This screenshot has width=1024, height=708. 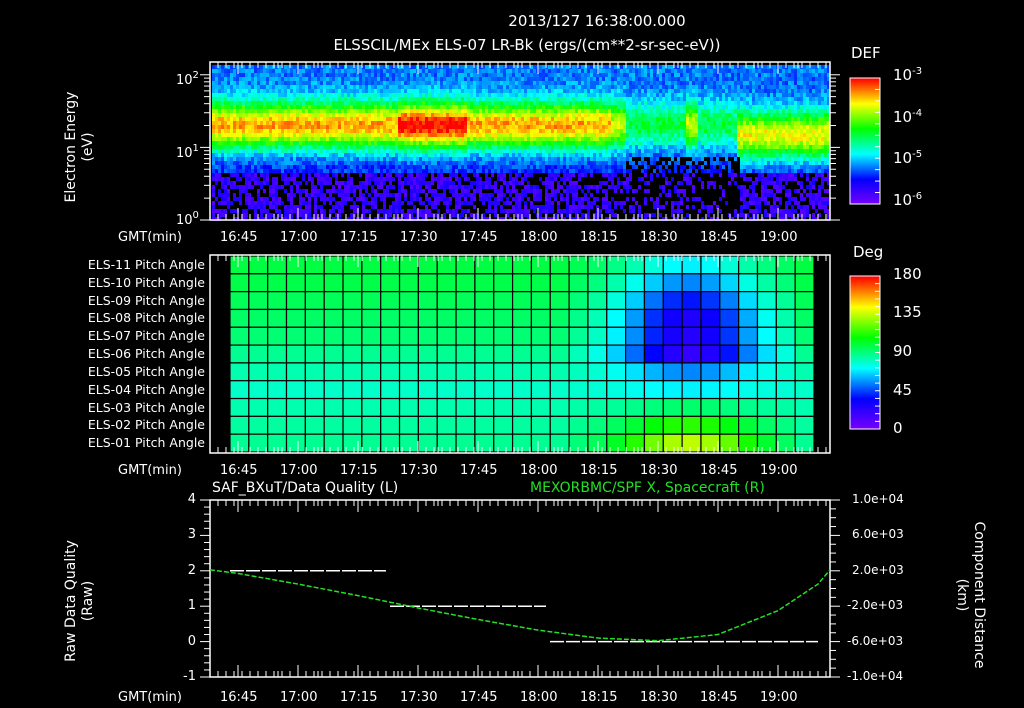 I want to click on quality-tick: 3, so click(x=191, y=535).